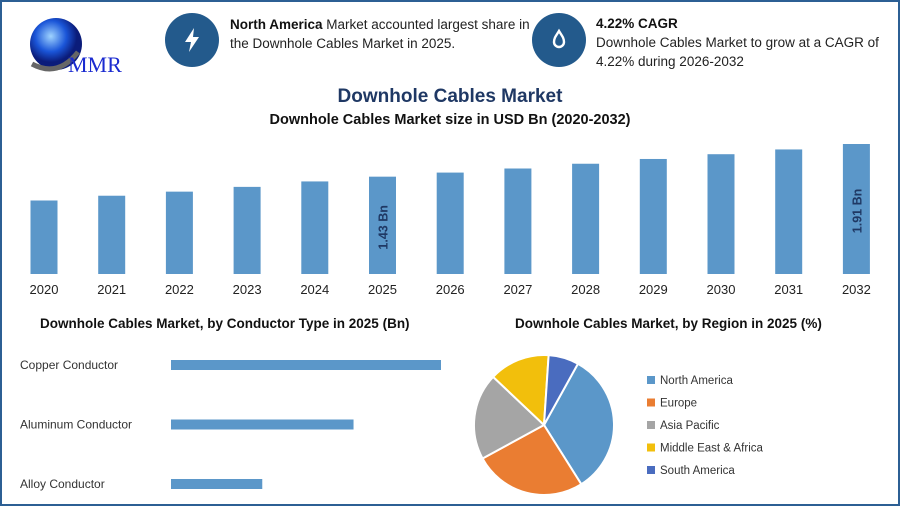 This screenshot has height=506, width=900. I want to click on pie-slice-europe, so click(532, 459).